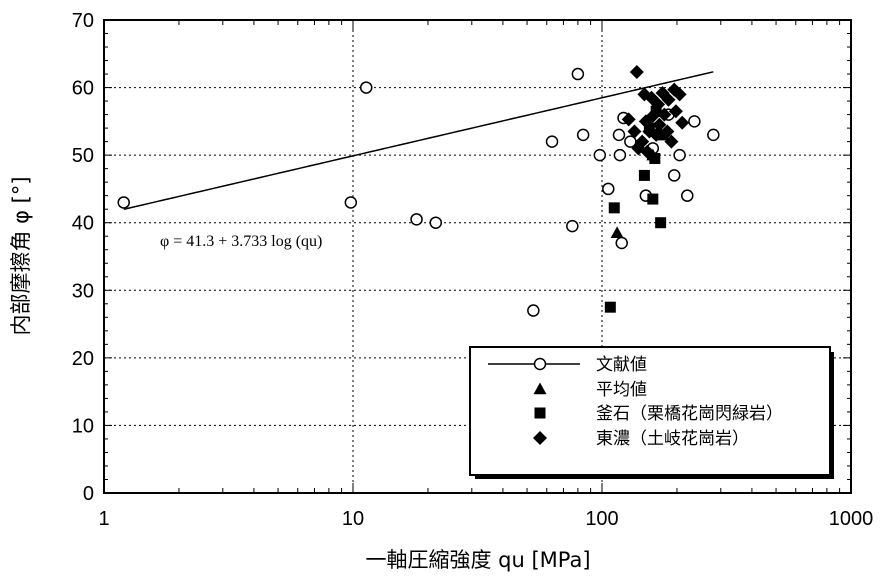 The width and height of the screenshot is (880, 580). I want to click on x-tick-label: 1000, so click(851, 519).